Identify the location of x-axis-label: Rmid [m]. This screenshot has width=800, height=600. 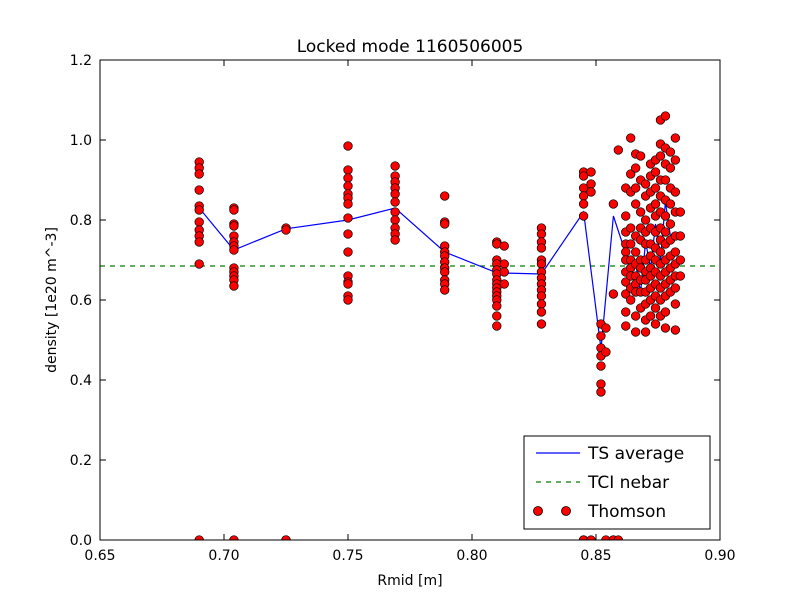
(409, 581).